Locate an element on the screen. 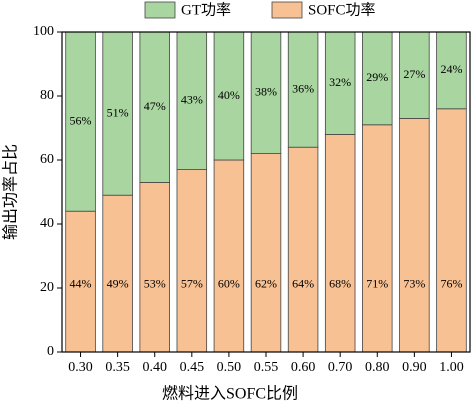  value-label: 64% is located at coordinates (303, 284).